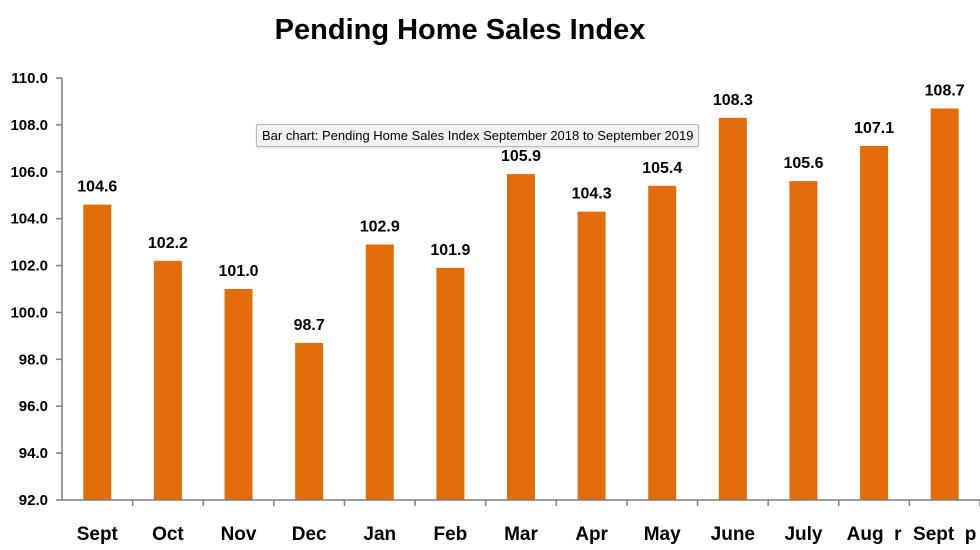 Image resolution: width=980 pixels, height=550 pixels. Describe the element at coordinates (239, 534) in the screenshot. I see `x-tick-label: Nov` at that location.